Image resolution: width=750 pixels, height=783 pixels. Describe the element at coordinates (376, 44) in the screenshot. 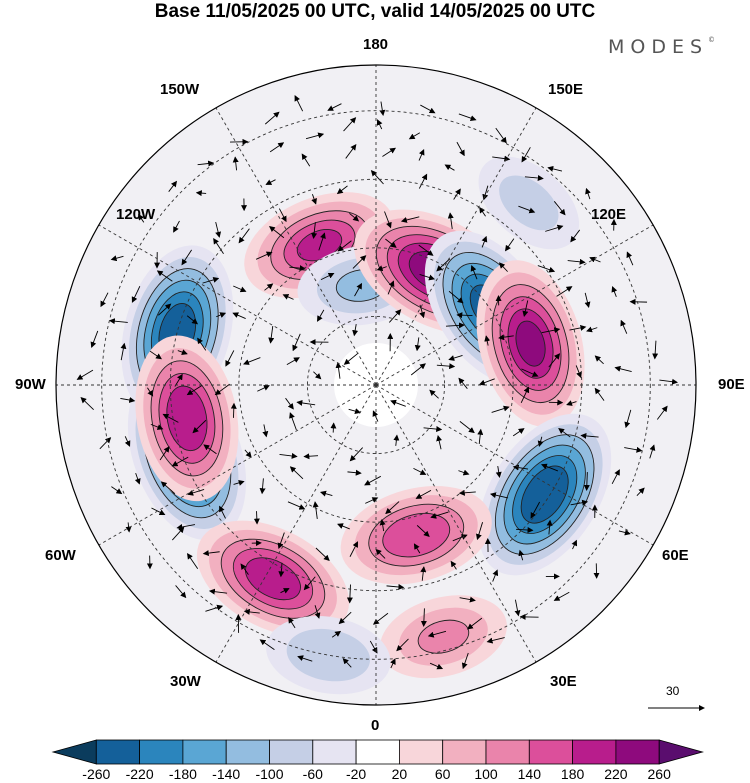

I see `lon-label-180: 180` at that location.